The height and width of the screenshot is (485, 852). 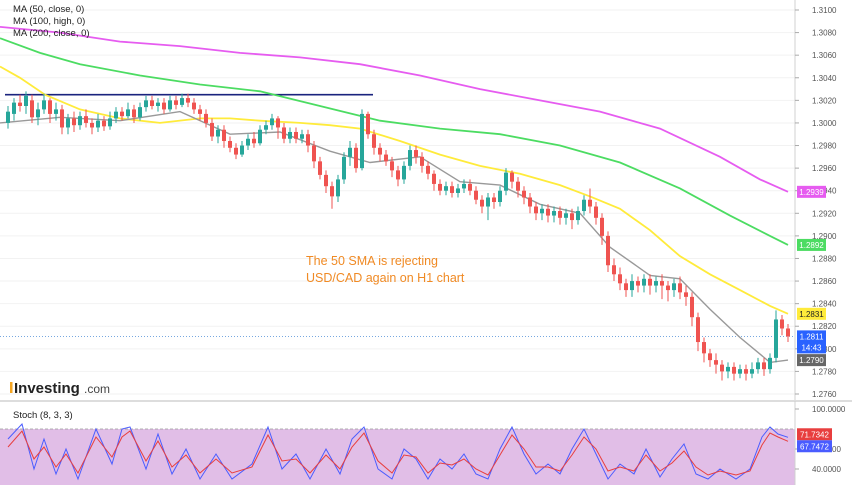 I want to click on logo-brand: Investing, so click(x=47, y=388).